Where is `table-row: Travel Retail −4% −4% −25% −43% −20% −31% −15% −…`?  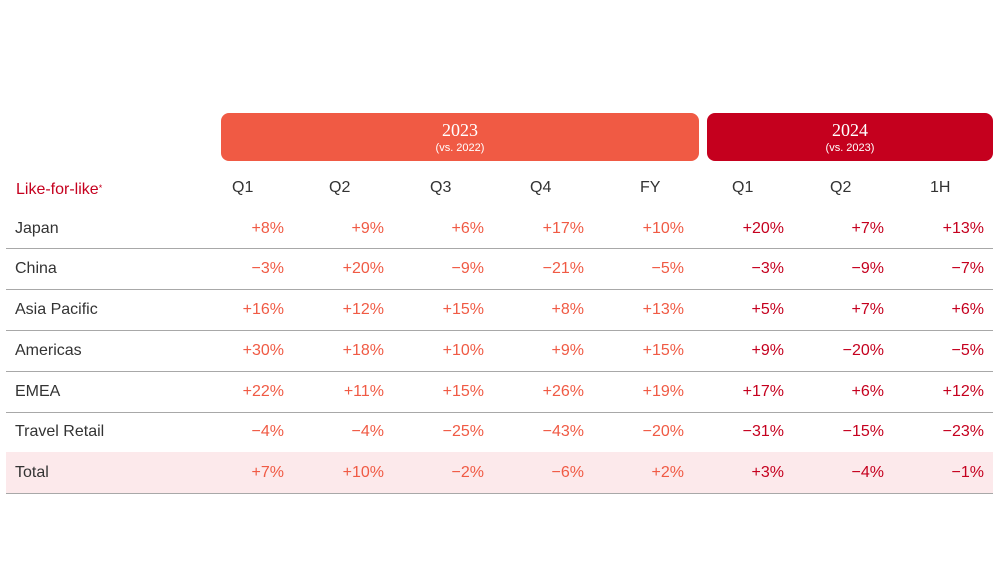
table-row: Travel Retail −4% −4% −25% −43% −20% −31% −15% −… is located at coordinates (499, 432).